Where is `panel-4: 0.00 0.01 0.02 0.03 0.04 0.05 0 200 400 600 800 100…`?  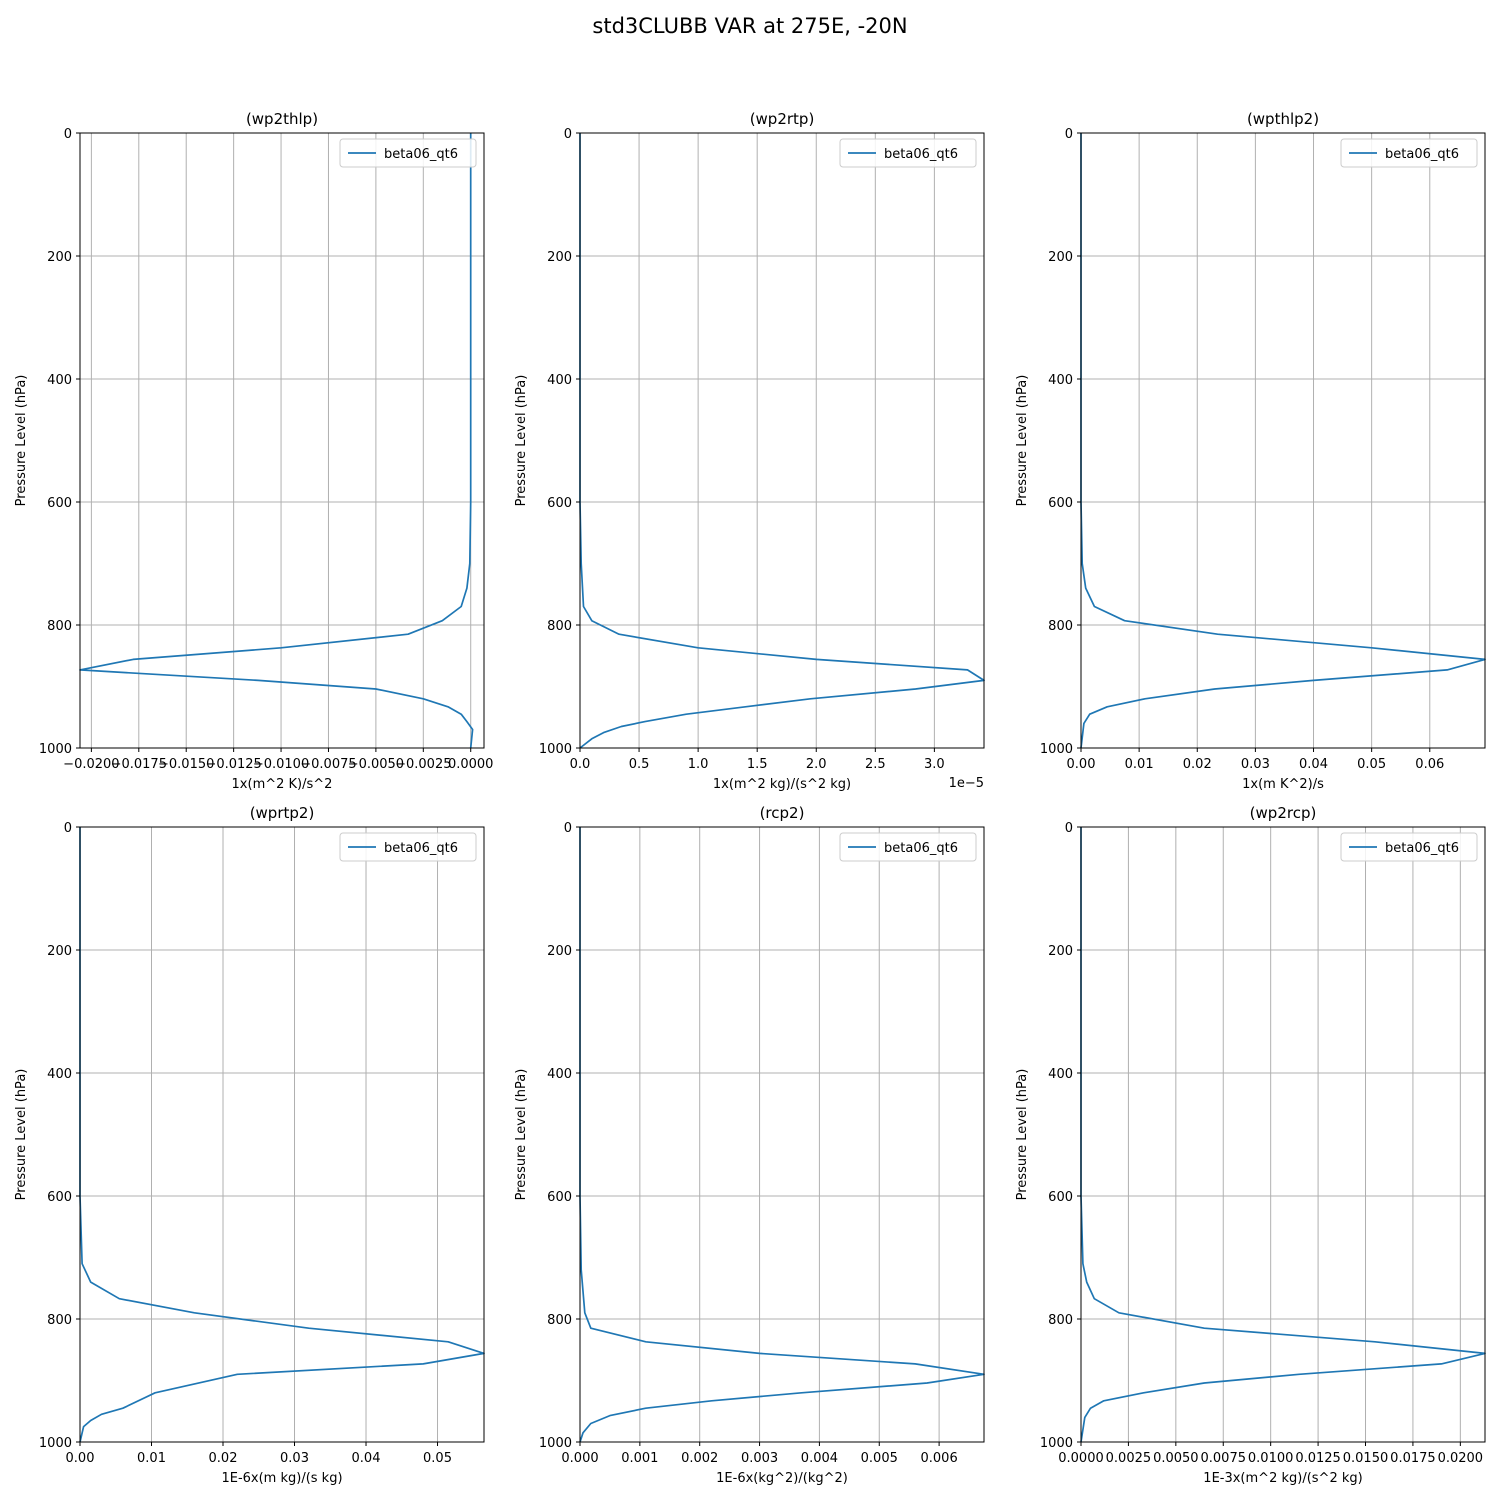 panel-4: 0.00 0.01 0.02 0.03 0.04 0.05 0 200 400 600 800 100… is located at coordinates (249, 1145).